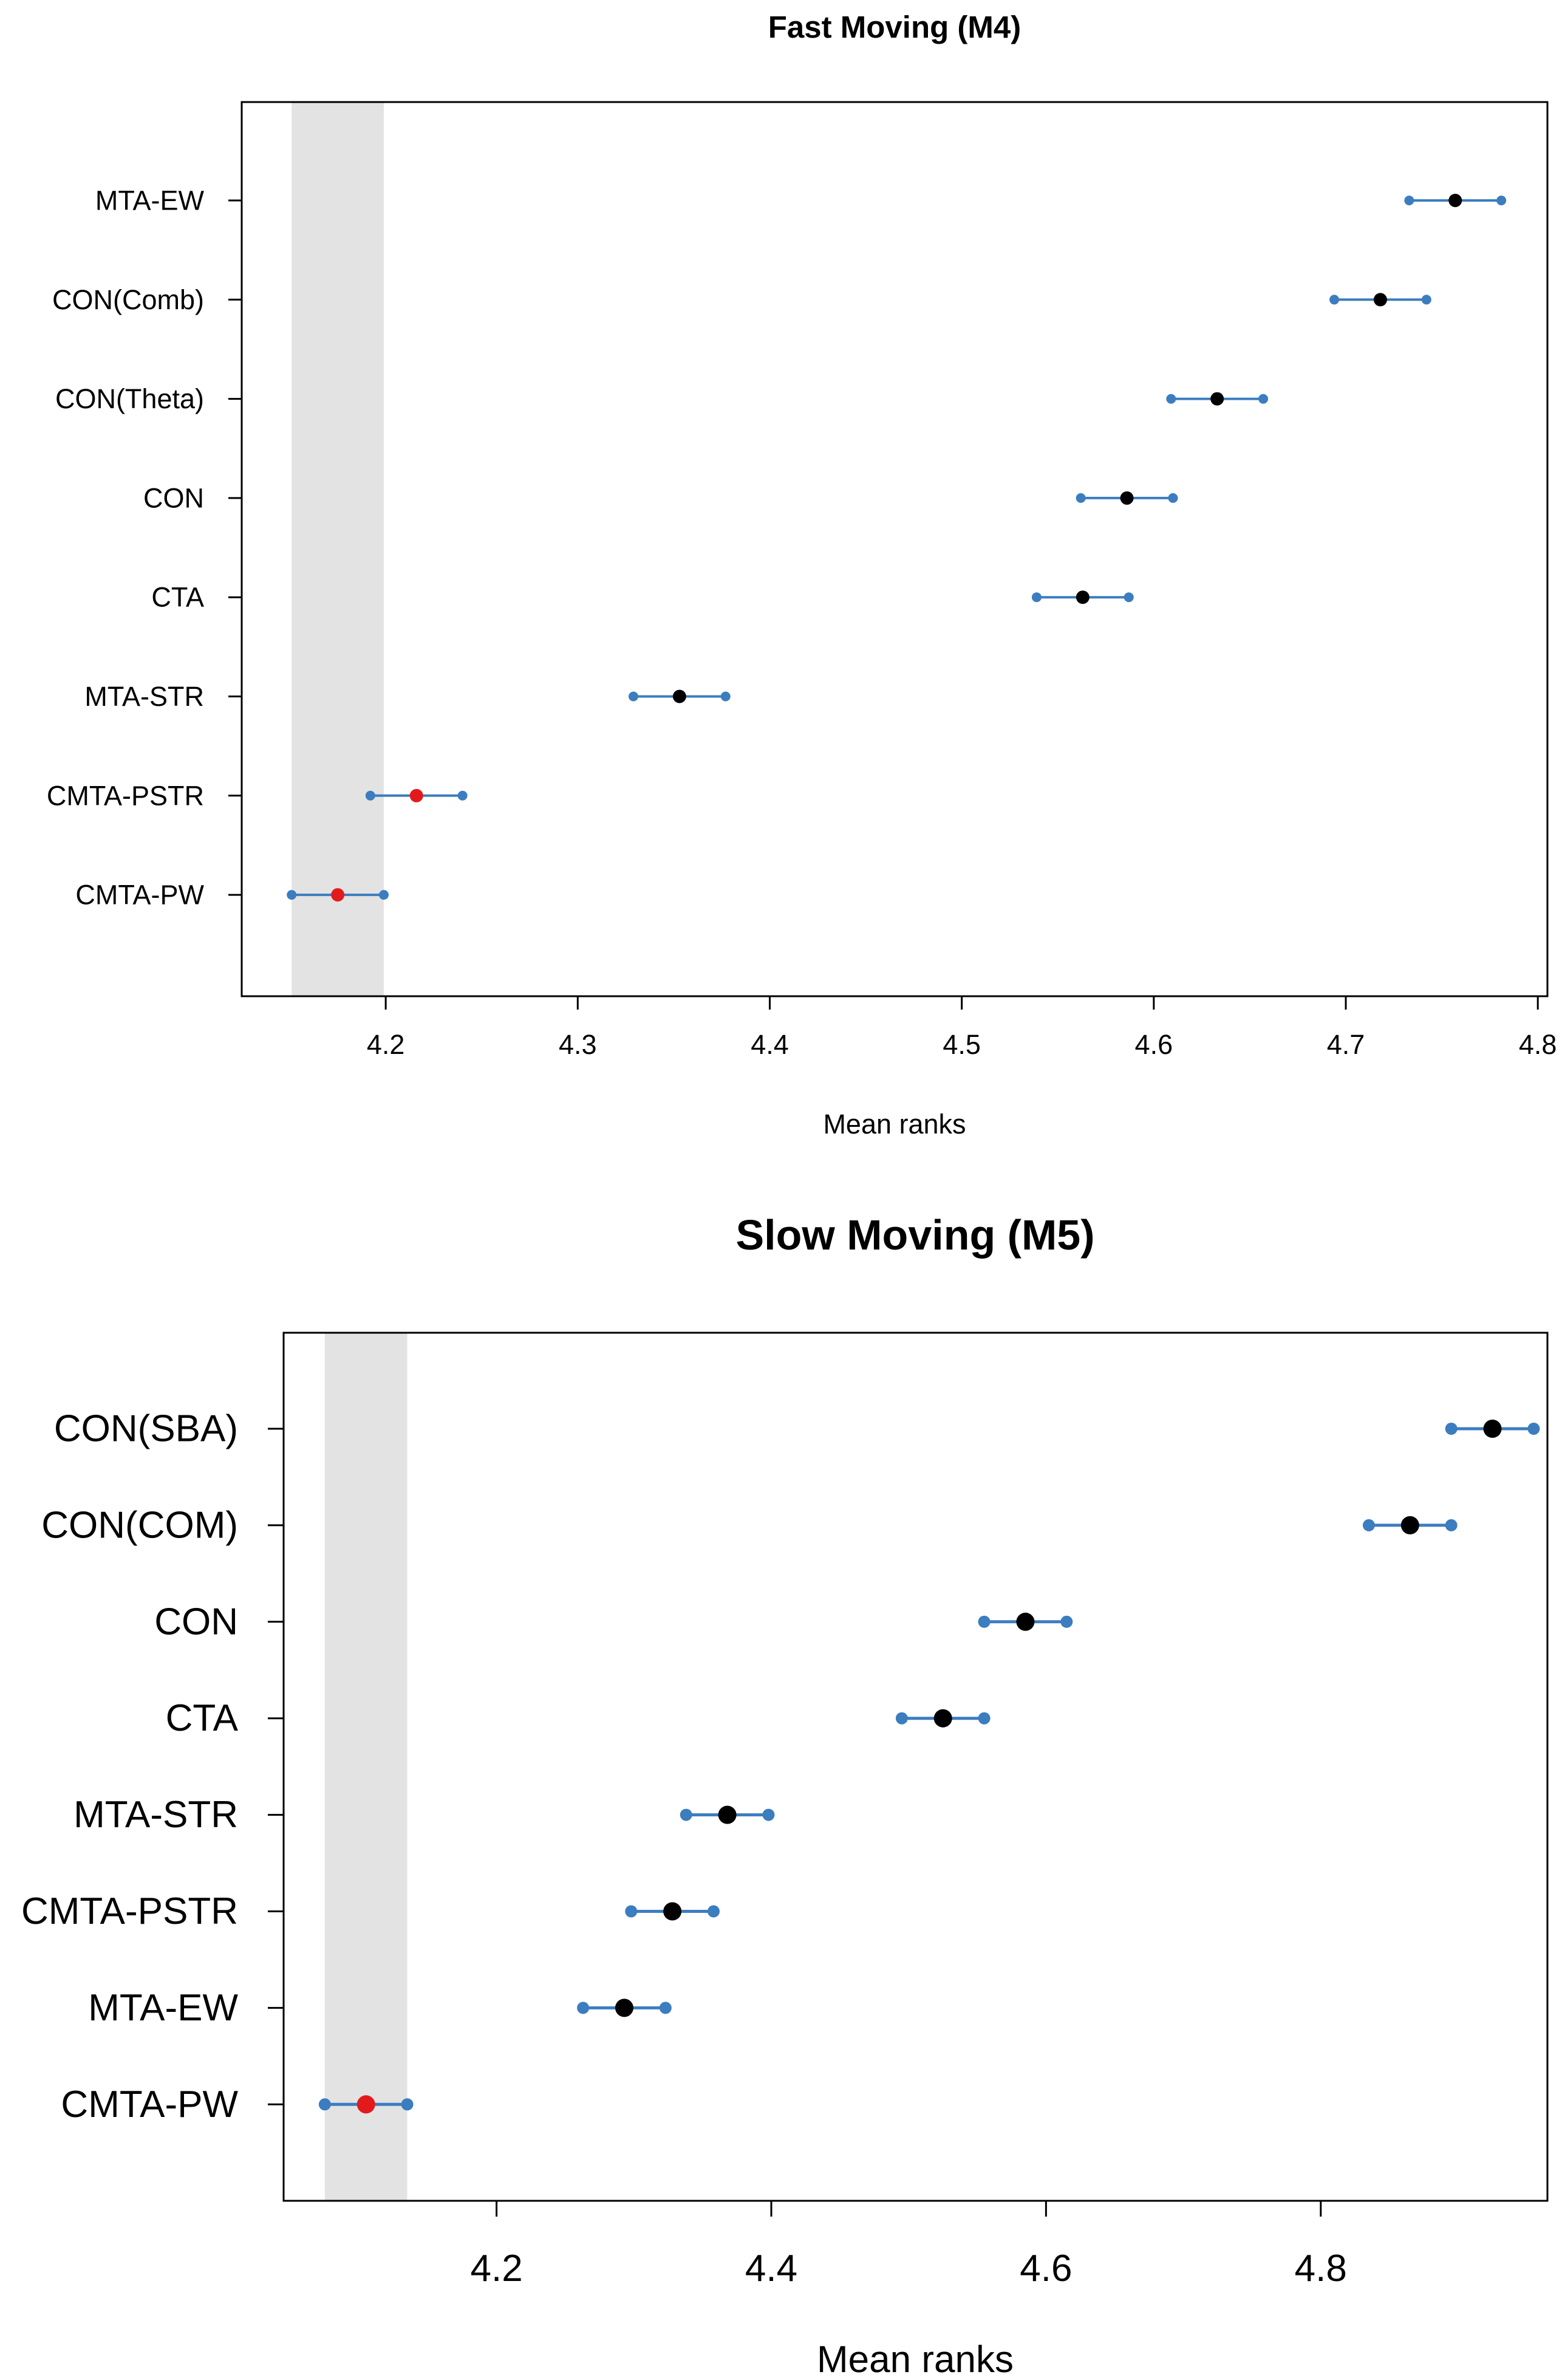 The height and width of the screenshot is (2380, 1562). Describe the element at coordinates (139, 1525) in the screenshot. I see `y-tick-label: CON(COM)` at that location.